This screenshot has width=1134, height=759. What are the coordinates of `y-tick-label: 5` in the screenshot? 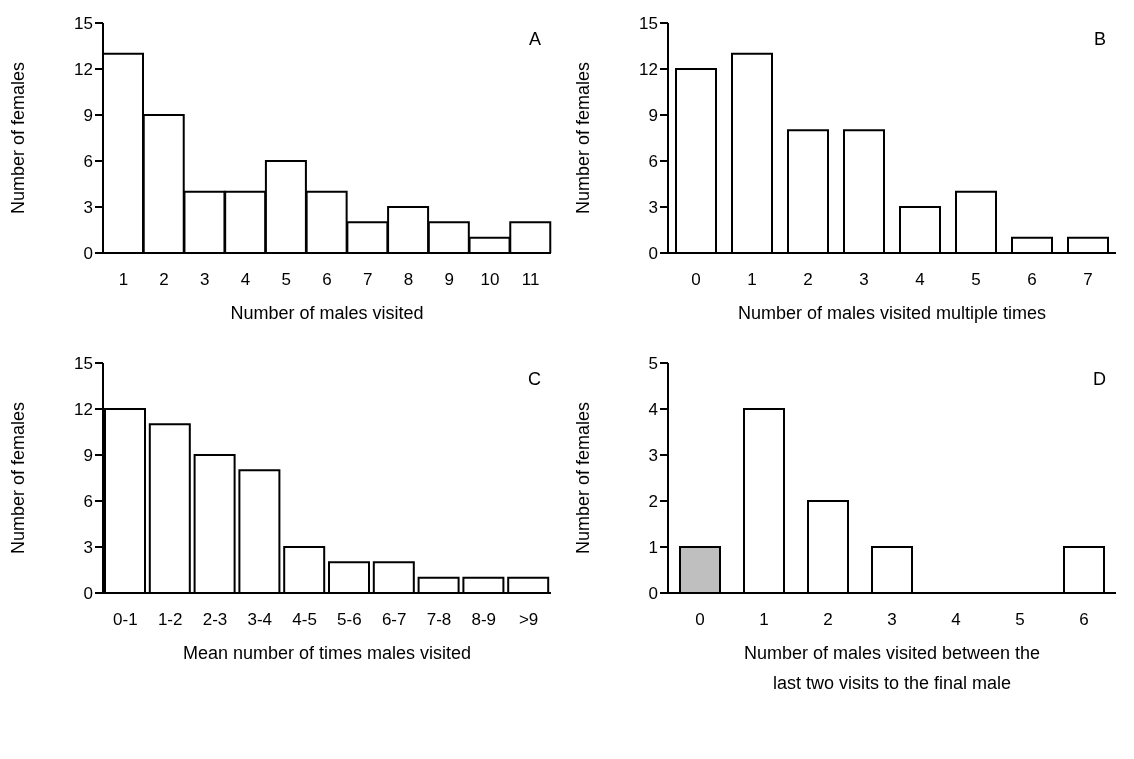 It's located at (653, 364).